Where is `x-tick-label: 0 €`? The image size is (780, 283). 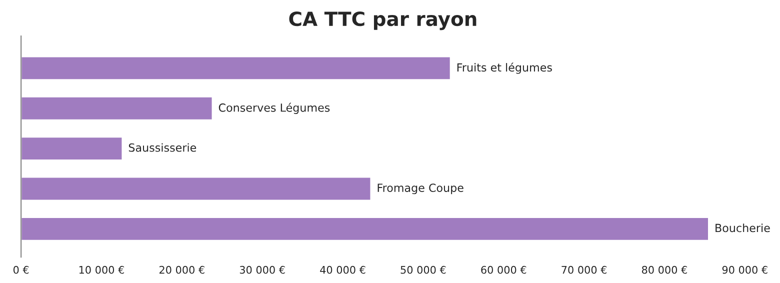 x-tick-label: 0 € is located at coordinates (21, 270).